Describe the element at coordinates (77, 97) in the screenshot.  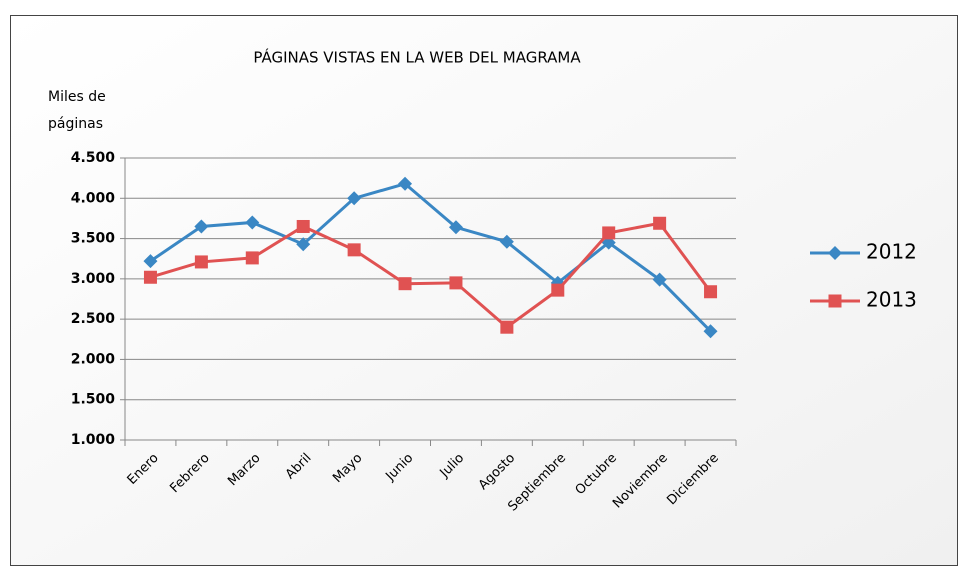
I see `y-axis-label: Miles de` at that location.